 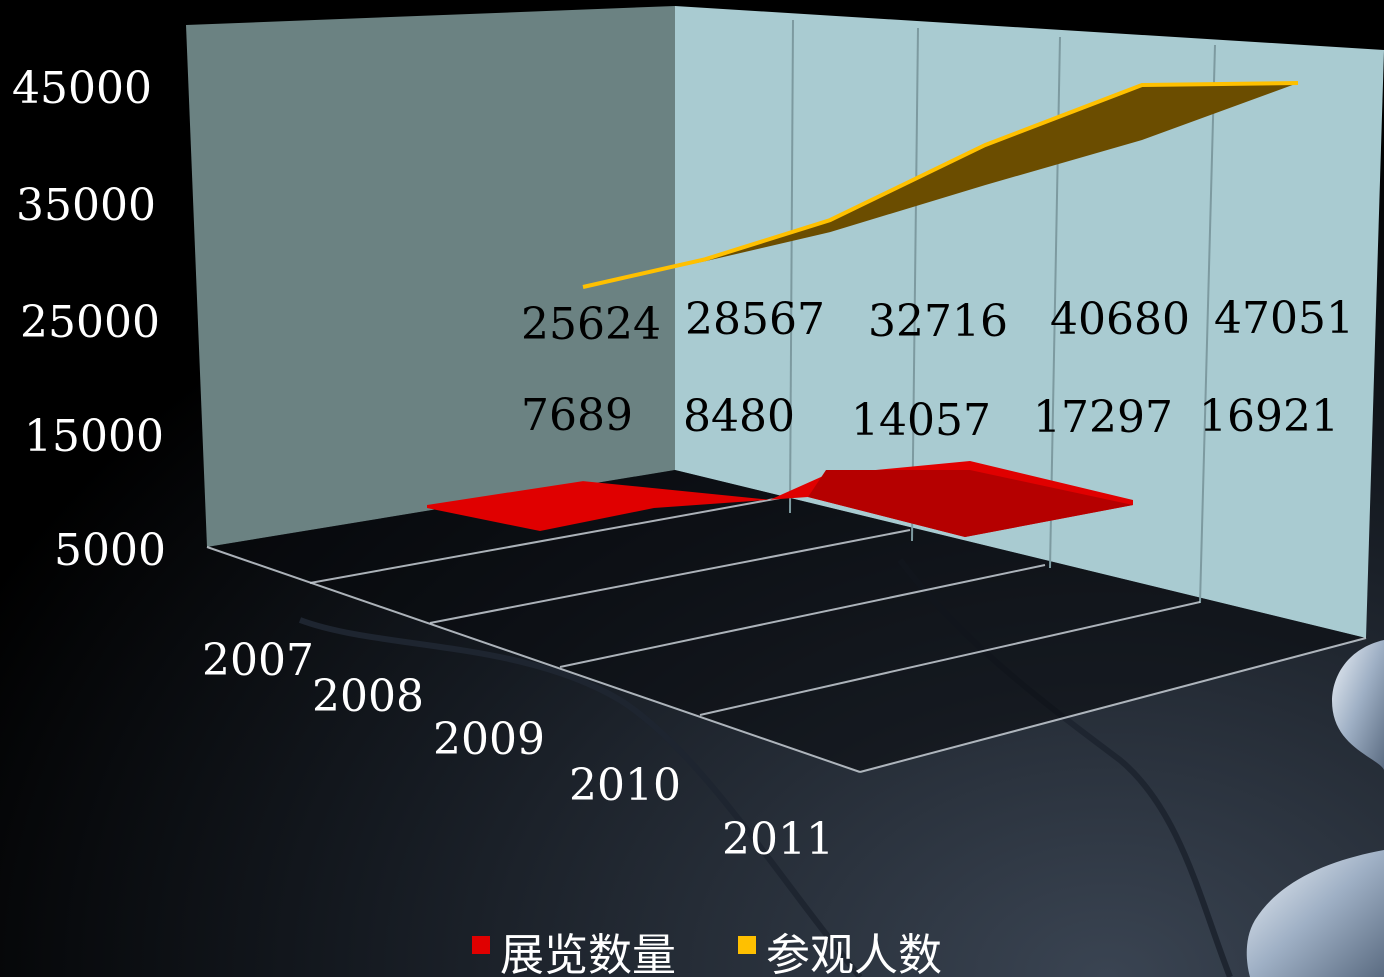 I want to click on series-ribbon-exhibitions-shade, so click(x=970, y=503).